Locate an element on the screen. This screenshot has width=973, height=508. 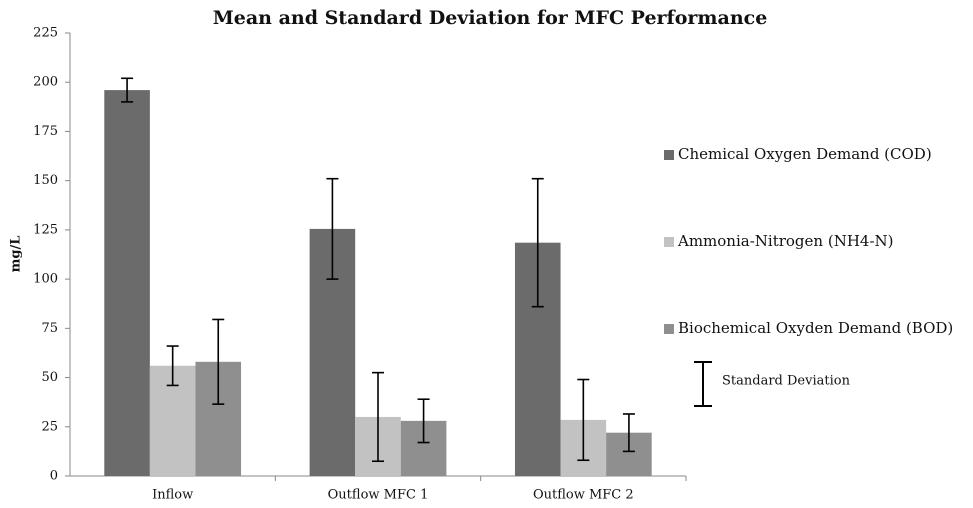
legend-label: Biochemical Oxyden Demand (BOD) is located at coordinates (815, 328).